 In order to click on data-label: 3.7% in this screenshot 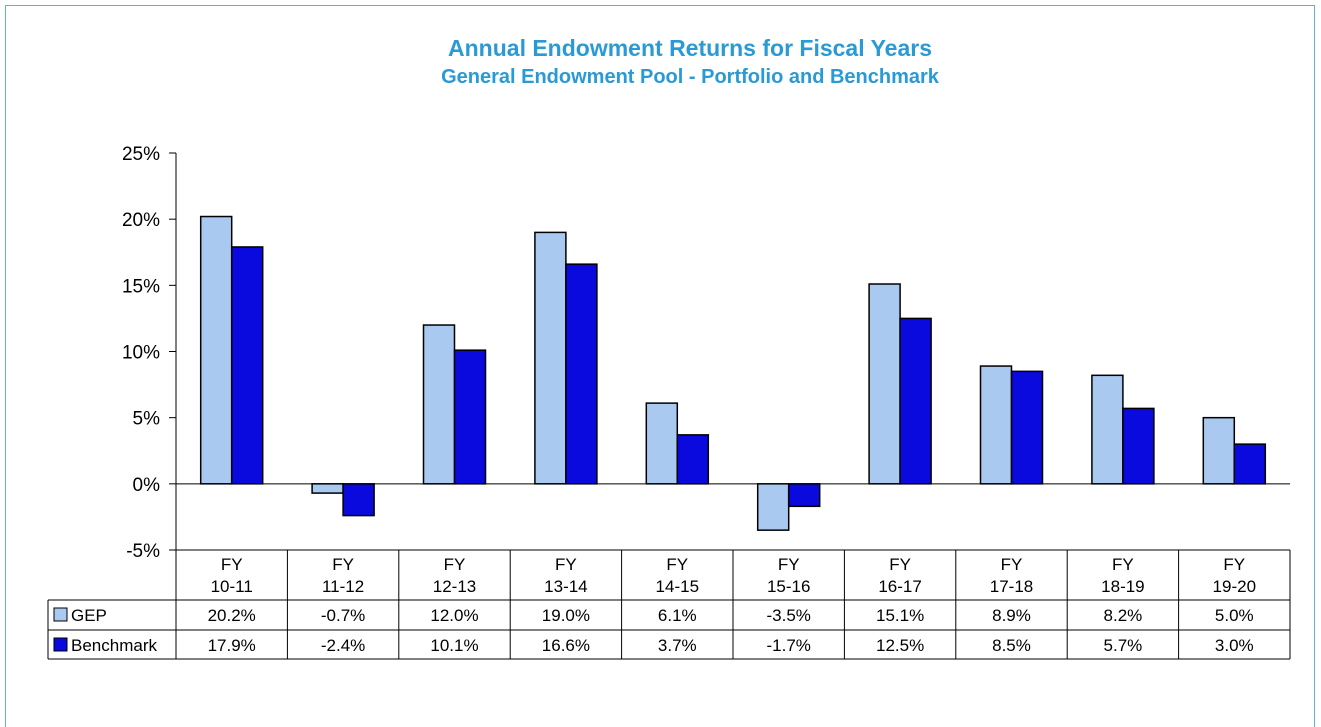, I will do `click(677, 645)`.